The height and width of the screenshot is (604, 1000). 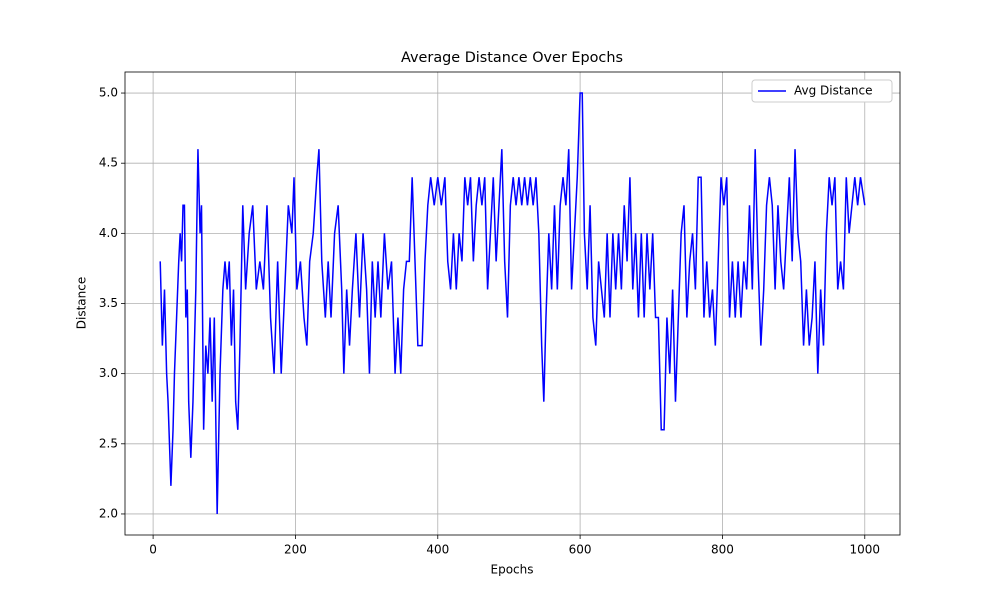 What do you see at coordinates (108, 443) in the screenshot?
I see `y-tick-label: 2.5` at bounding box center [108, 443].